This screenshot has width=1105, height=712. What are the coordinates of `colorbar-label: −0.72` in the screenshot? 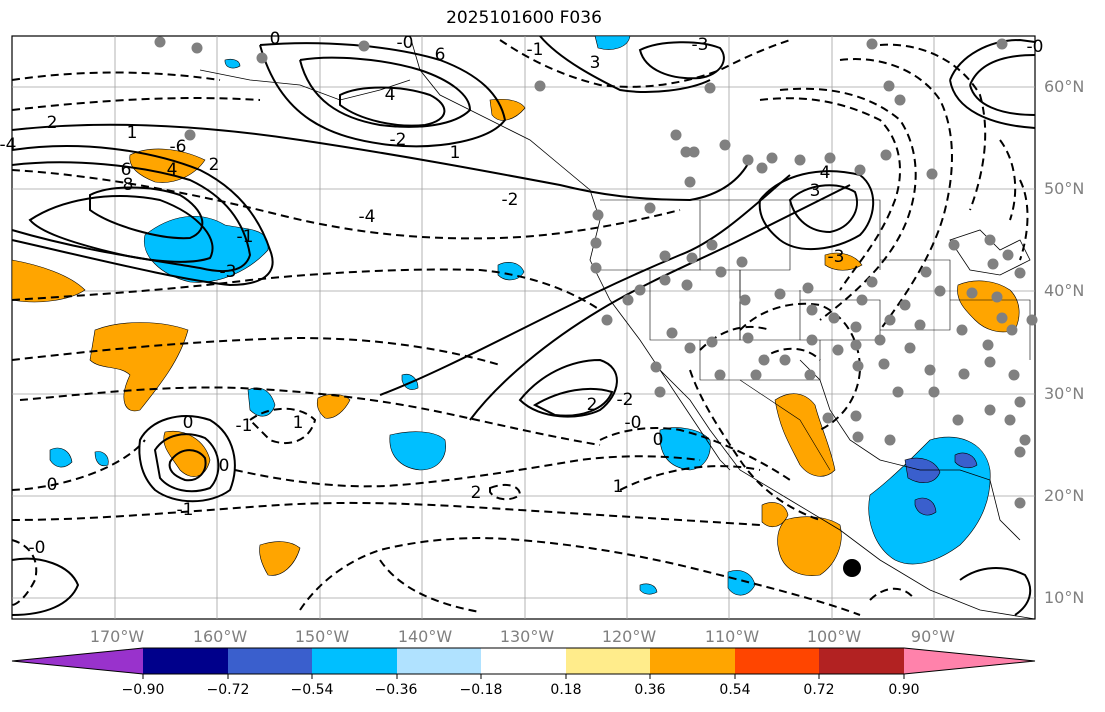 It's located at (228, 690).